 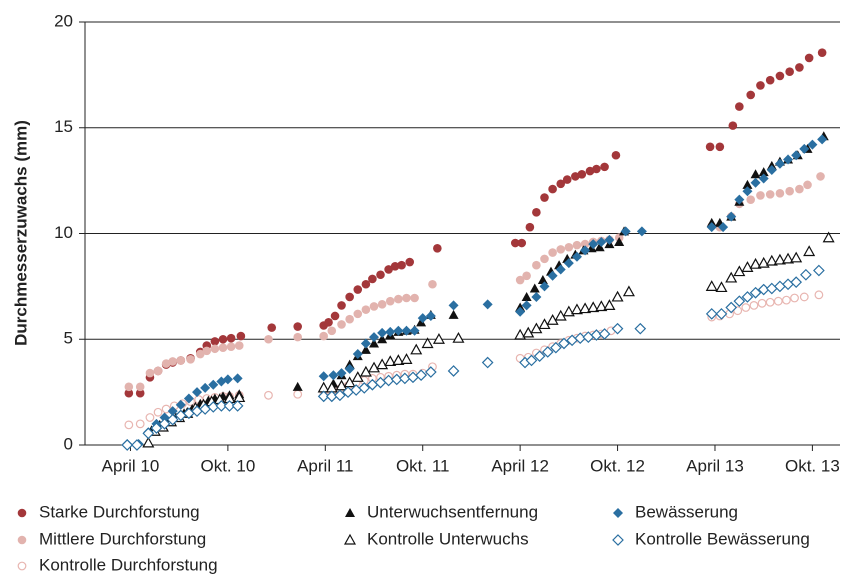 What do you see at coordinates (686, 511) in the screenshot?
I see `legend-label: Bewässerung` at bounding box center [686, 511].